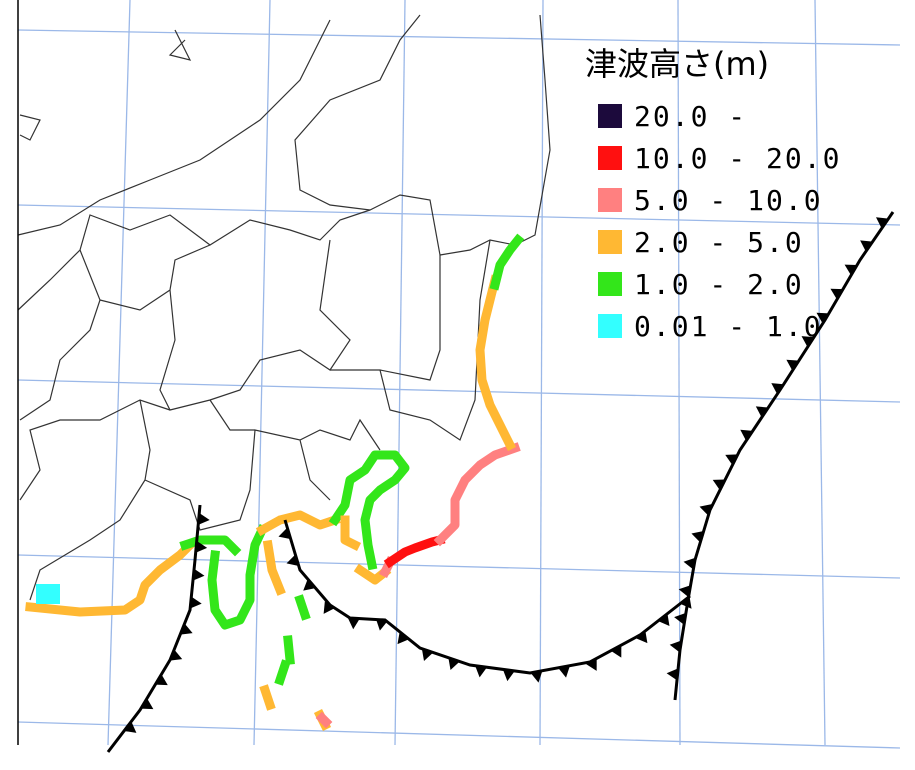 The image size is (915, 770). What do you see at coordinates (737, 158) in the screenshot?
I see `legend-label: 10.0 - 20.0` at bounding box center [737, 158].